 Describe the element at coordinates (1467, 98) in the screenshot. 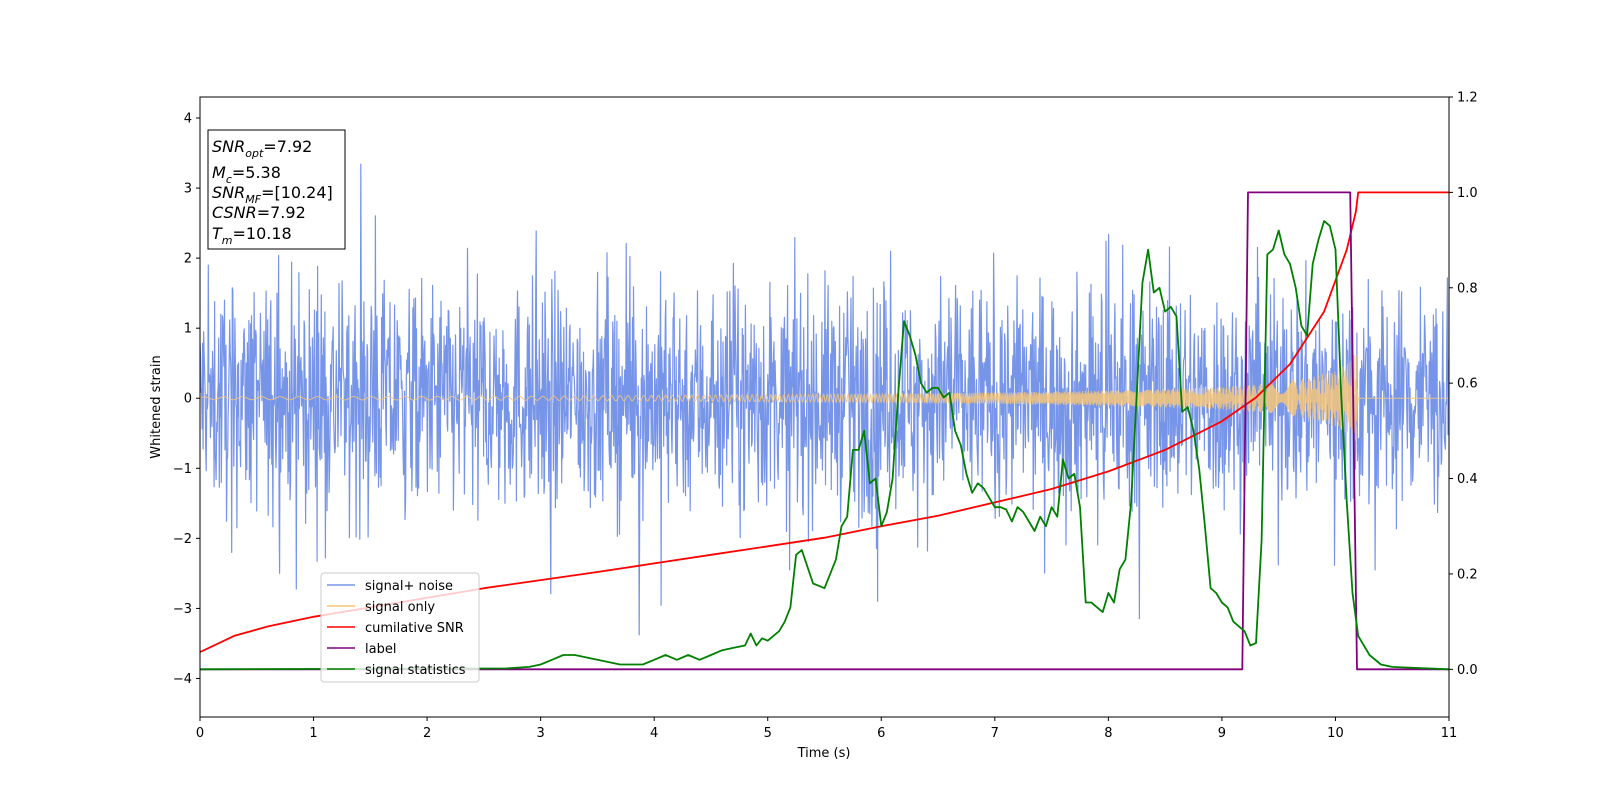

I see `y2-tick-label: 1.2` at that location.